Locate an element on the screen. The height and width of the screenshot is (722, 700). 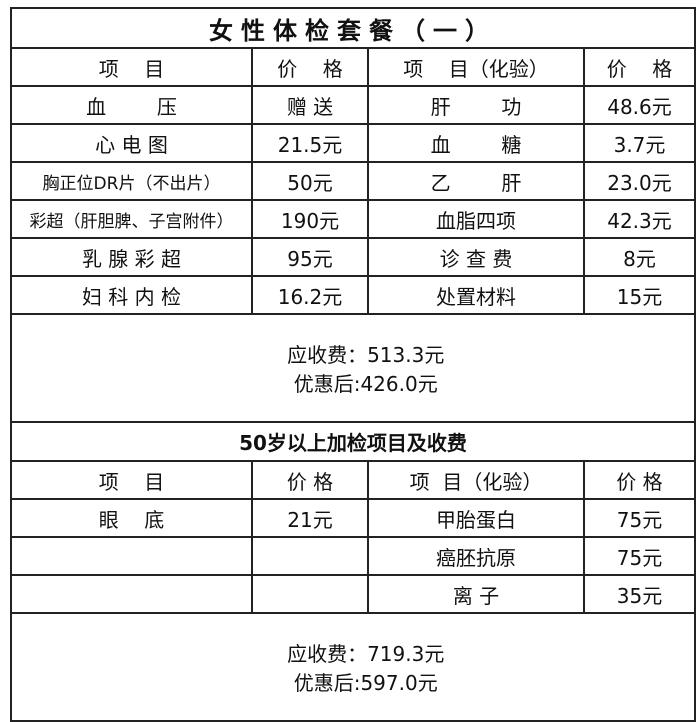
table-row: 妇 科 内 检 16.2元 处置材料 15元 is located at coordinates (353, 295).